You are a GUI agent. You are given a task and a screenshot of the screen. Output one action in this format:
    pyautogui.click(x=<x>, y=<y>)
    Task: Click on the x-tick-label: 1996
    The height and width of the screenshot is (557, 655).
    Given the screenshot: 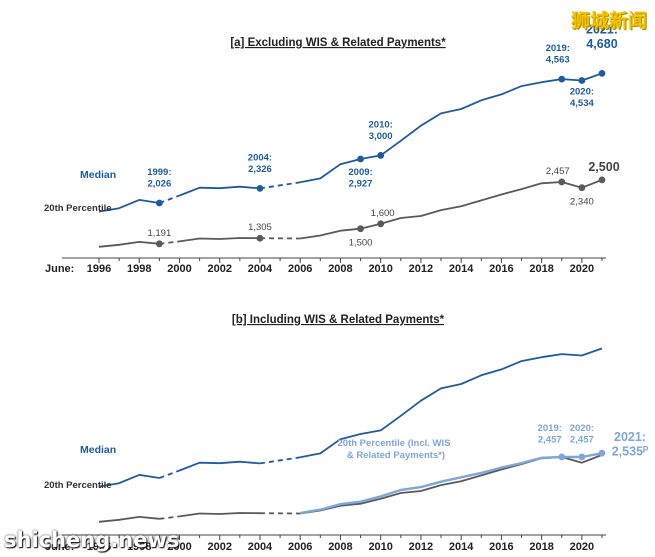 What is the action you would take?
    pyautogui.click(x=99, y=547)
    